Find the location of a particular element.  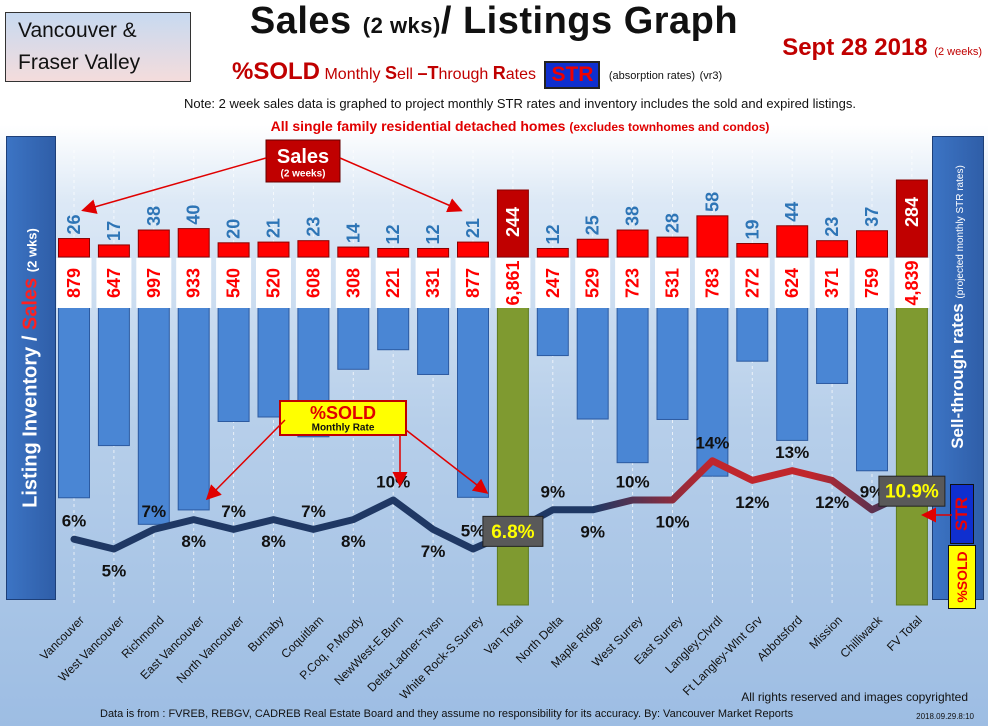

sales-label: 38 is located at coordinates (154, 216).